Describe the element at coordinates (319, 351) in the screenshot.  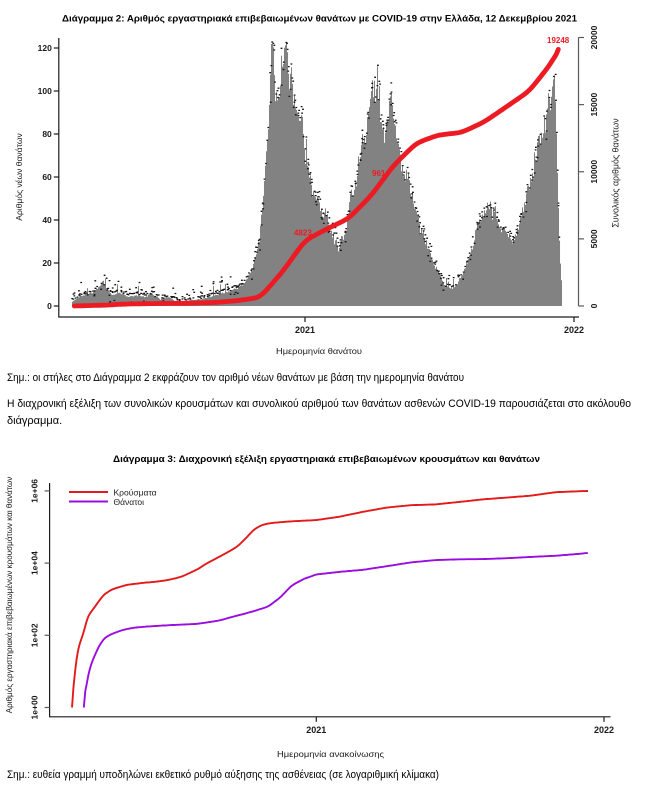
I see `svg-text: Ημερομηνία θανάτου` at that location.